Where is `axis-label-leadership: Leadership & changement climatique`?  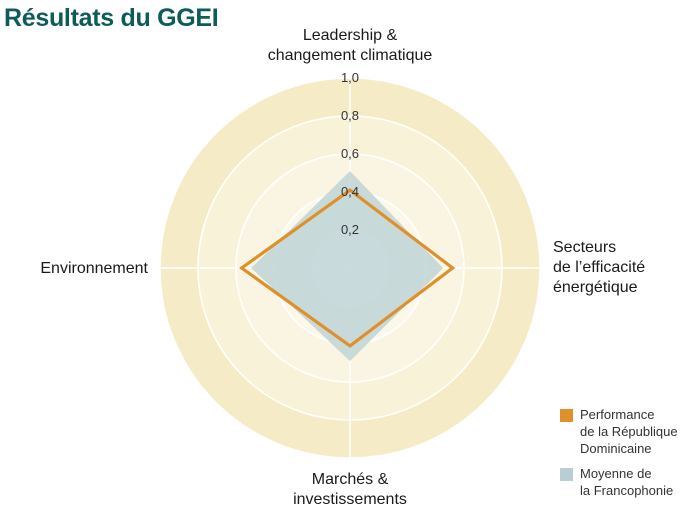 axis-label-leadership: Leadership & changement climatique is located at coordinates (350, 46).